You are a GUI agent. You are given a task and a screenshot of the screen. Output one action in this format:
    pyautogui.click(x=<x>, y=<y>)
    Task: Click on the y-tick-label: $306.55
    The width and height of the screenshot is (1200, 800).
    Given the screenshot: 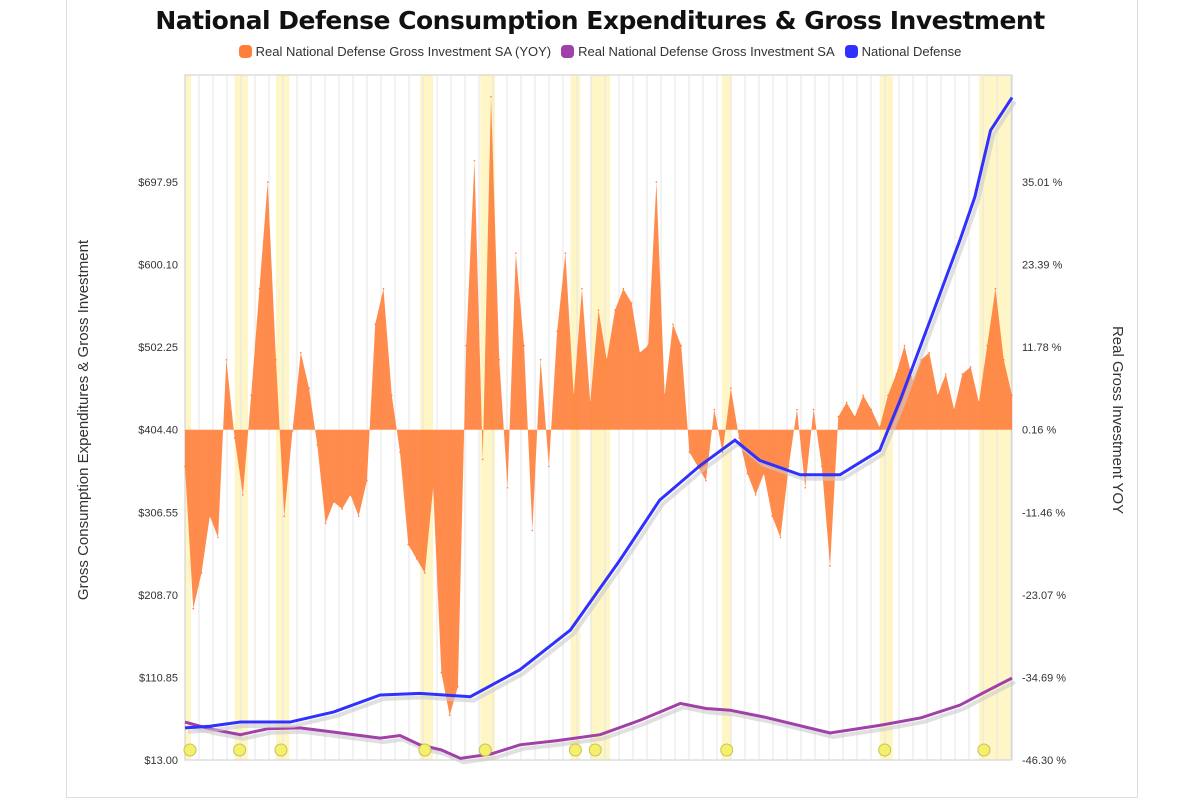 What is the action you would take?
    pyautogui.click(x=158, y=513)
    